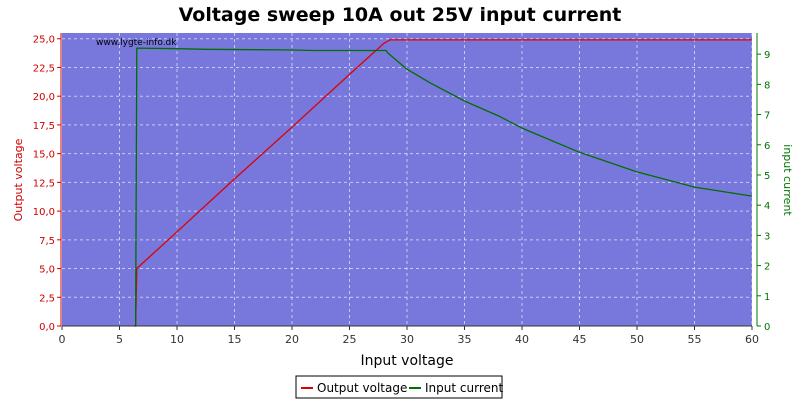 The height and width of the screenshot is (400, 800). What do you see at coordinates (767, 206) in the screenshot?
I see `y-right-tick-label: 4` at bounding box center [767, 206].